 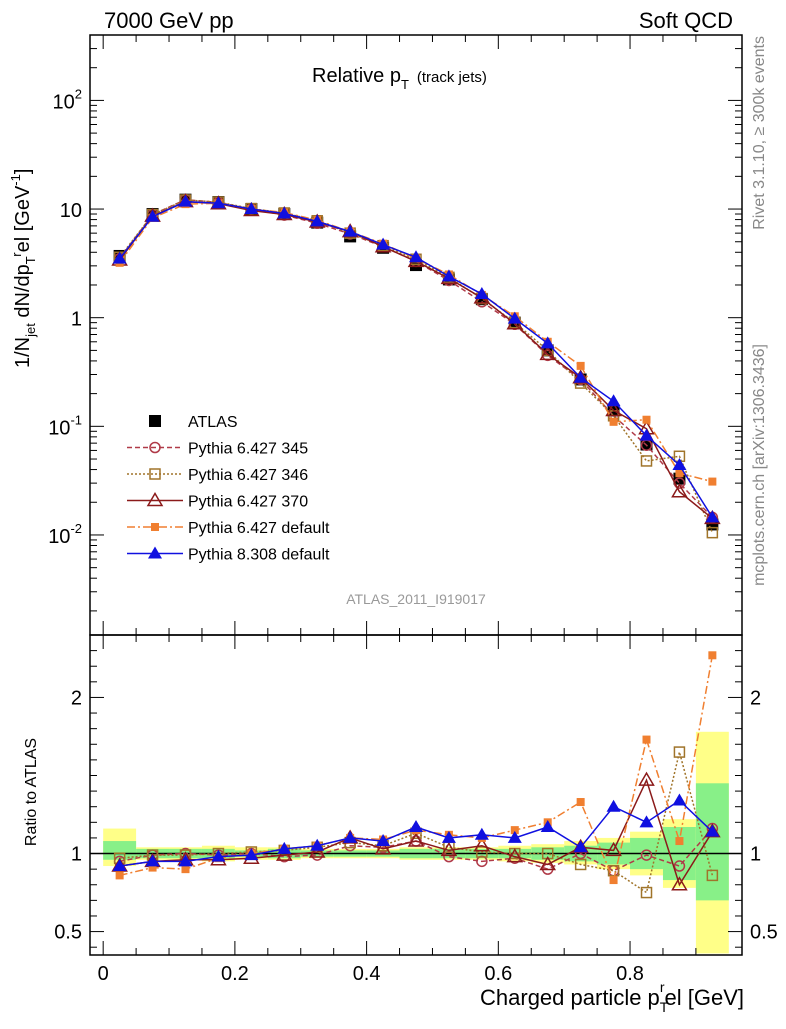 What do you see at coordinates (23, 268) in the screenshot?
I see `y-axis-label-main: 1/Njet dN/dpTrel [GeV-1]` at bounding box center [23, 268].